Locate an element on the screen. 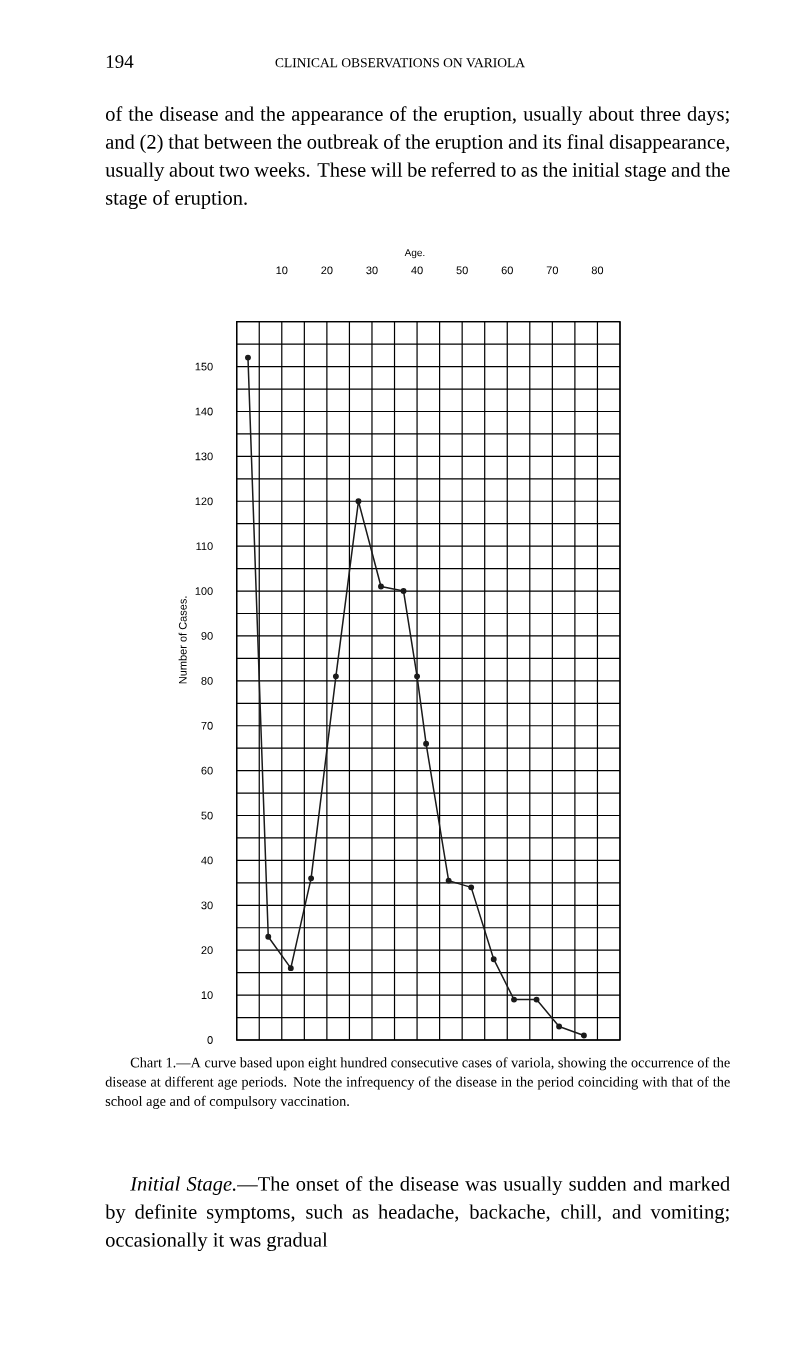  x-tick-label: 70 is located at coordinates (552, 270).